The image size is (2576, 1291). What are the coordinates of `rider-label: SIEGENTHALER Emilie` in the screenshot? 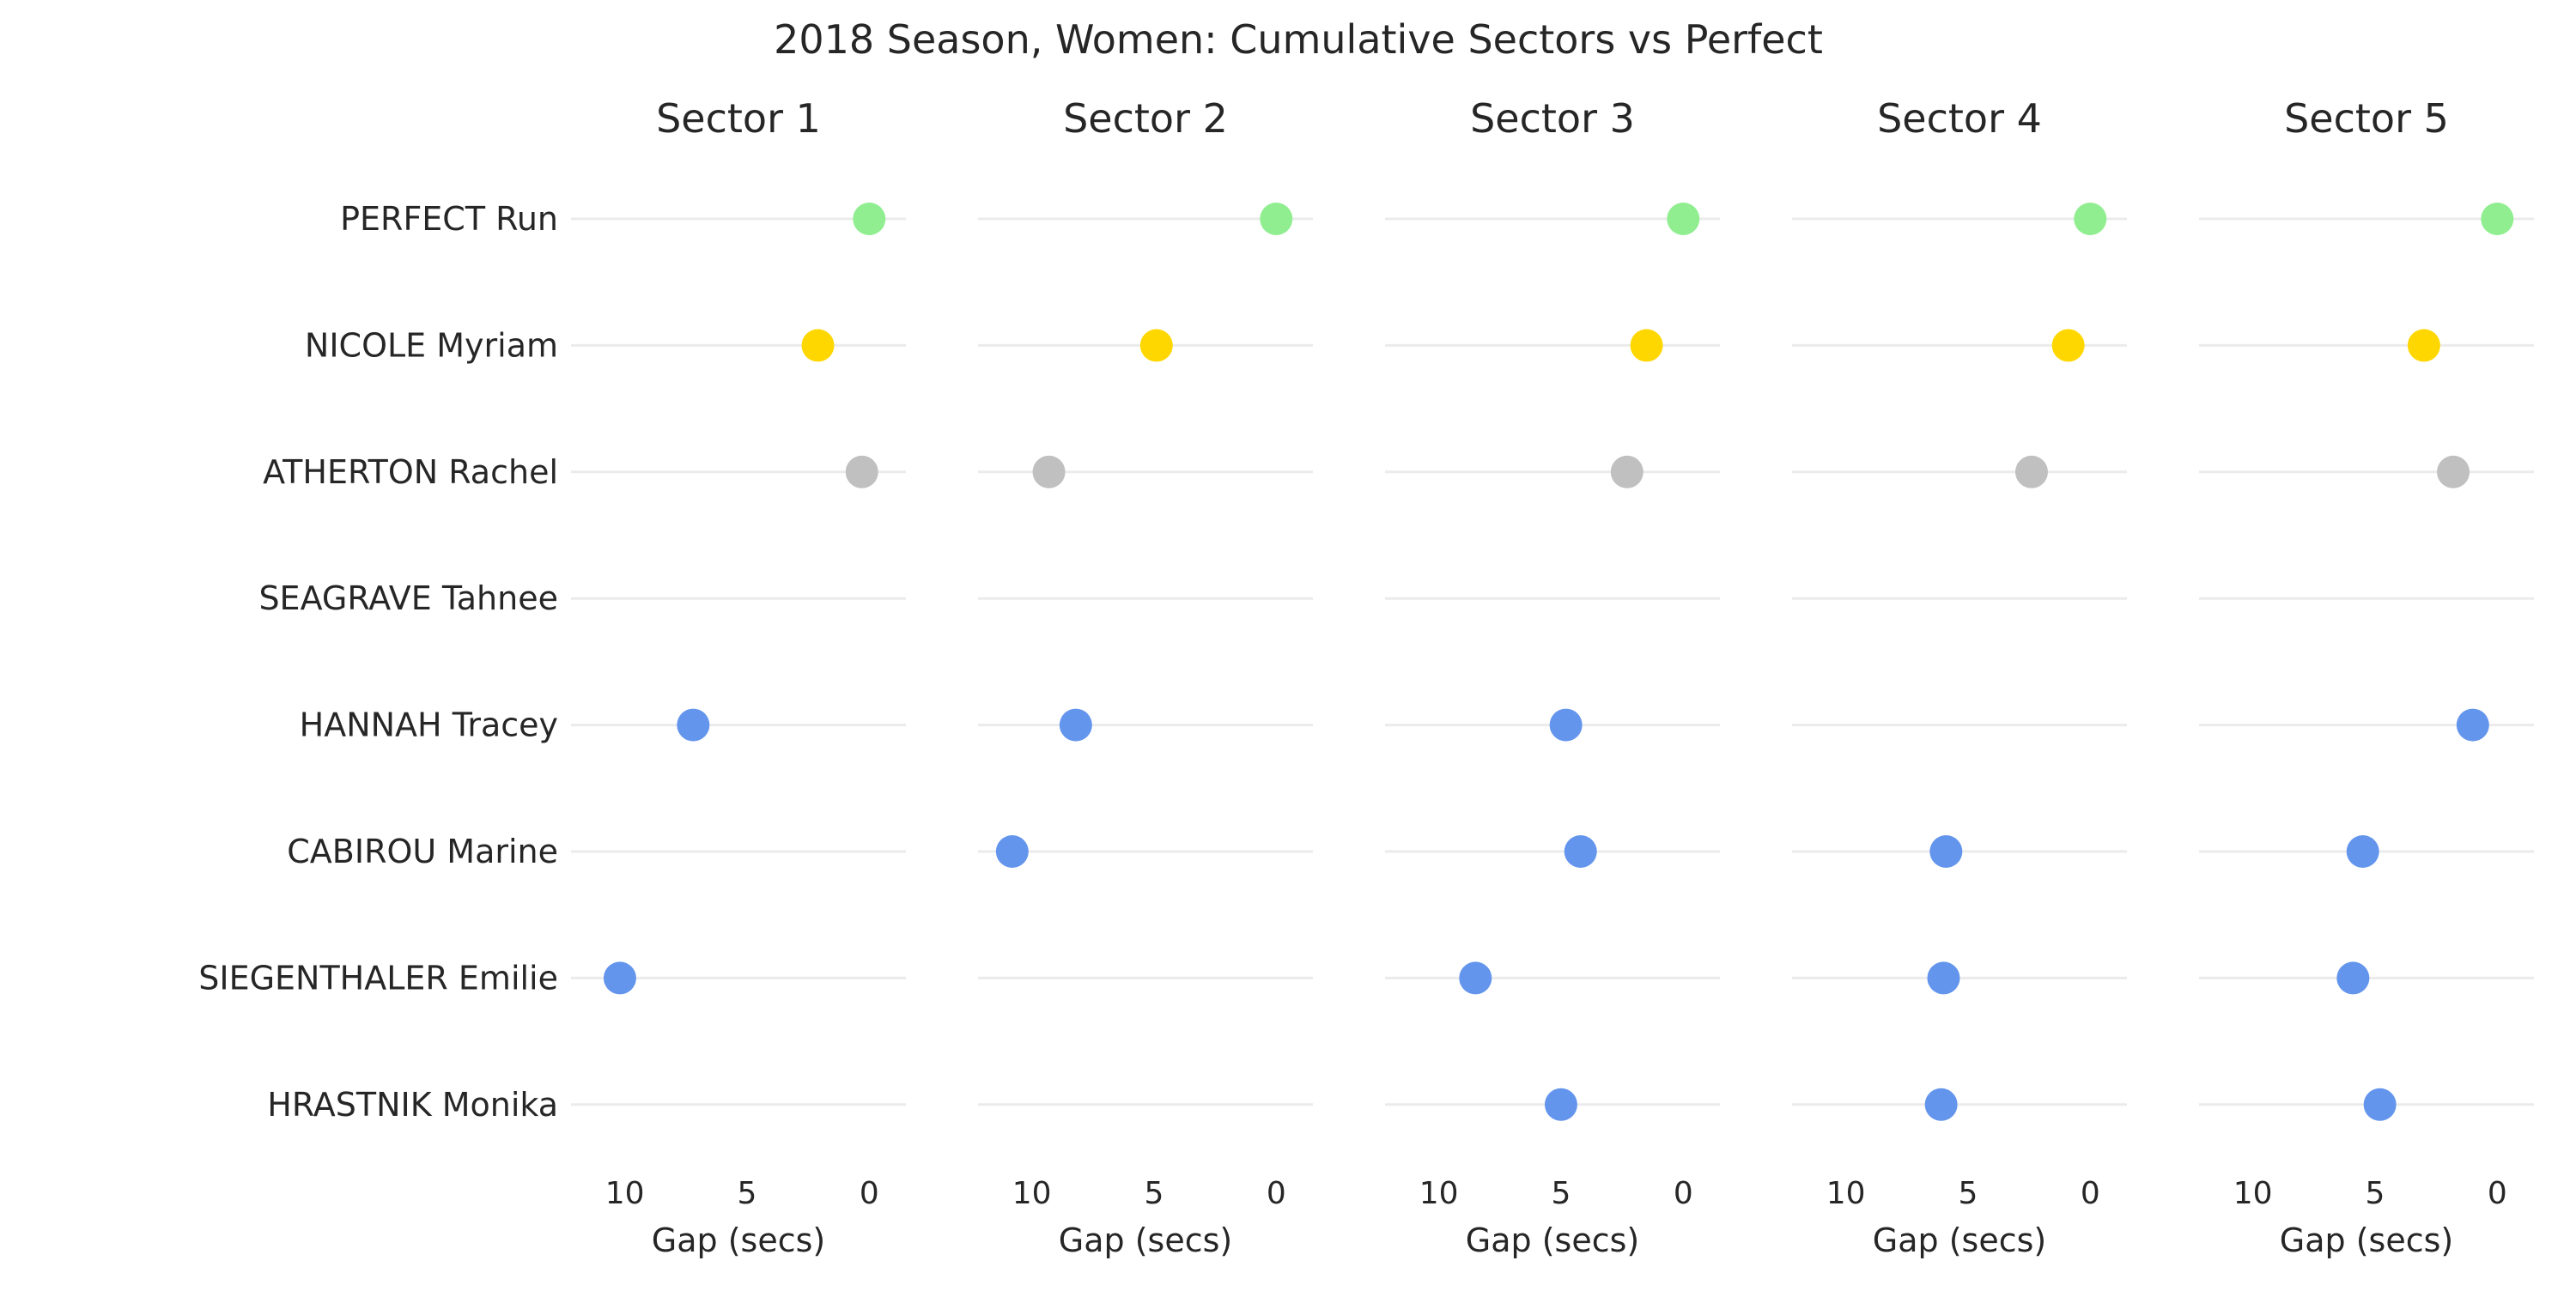 It's located at (378, 978).